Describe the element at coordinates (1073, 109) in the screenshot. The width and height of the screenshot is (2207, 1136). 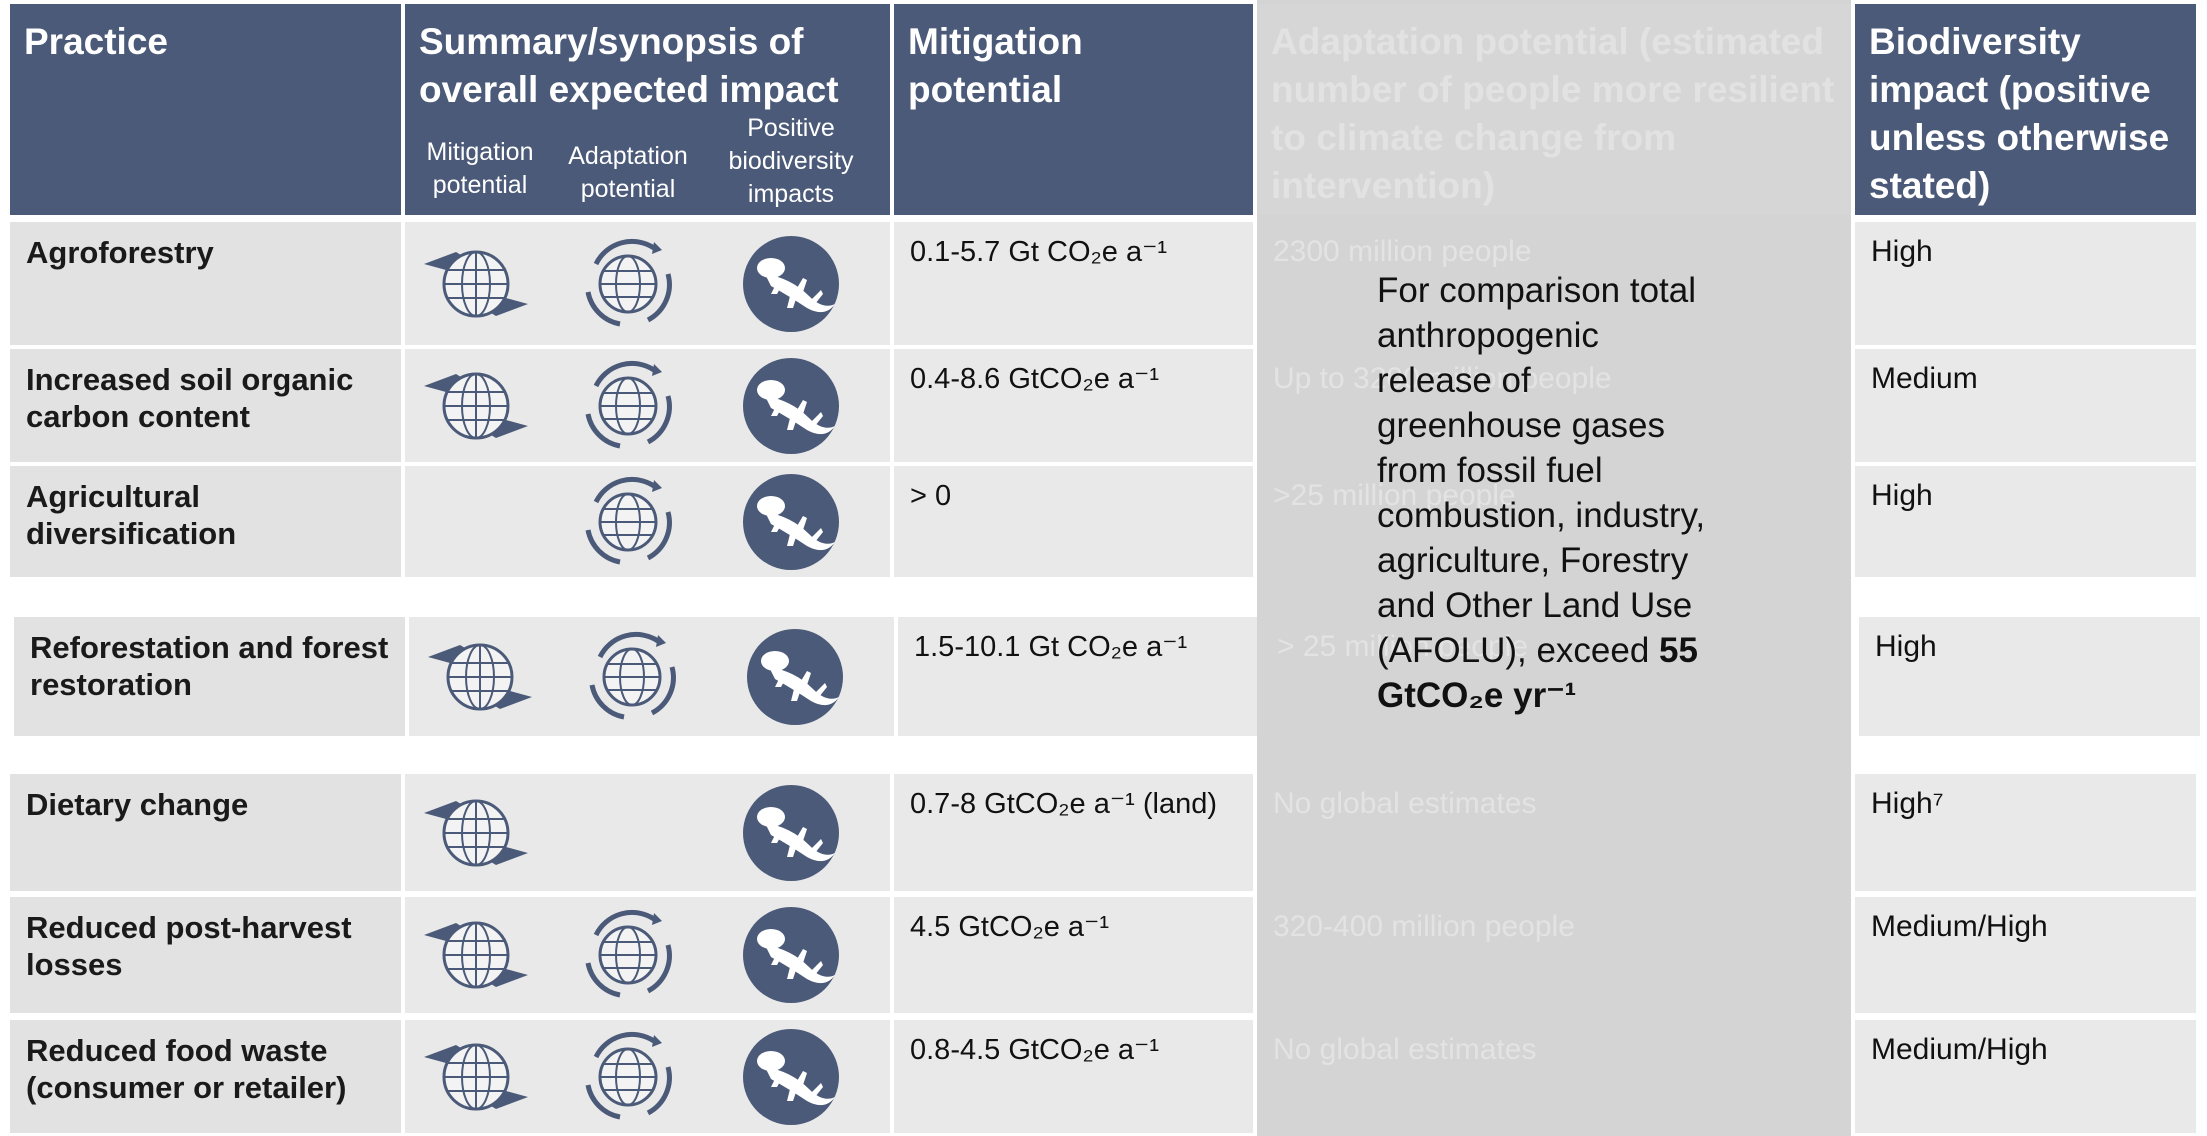
I see `header-mitigation: Mitigation potential` at that location.